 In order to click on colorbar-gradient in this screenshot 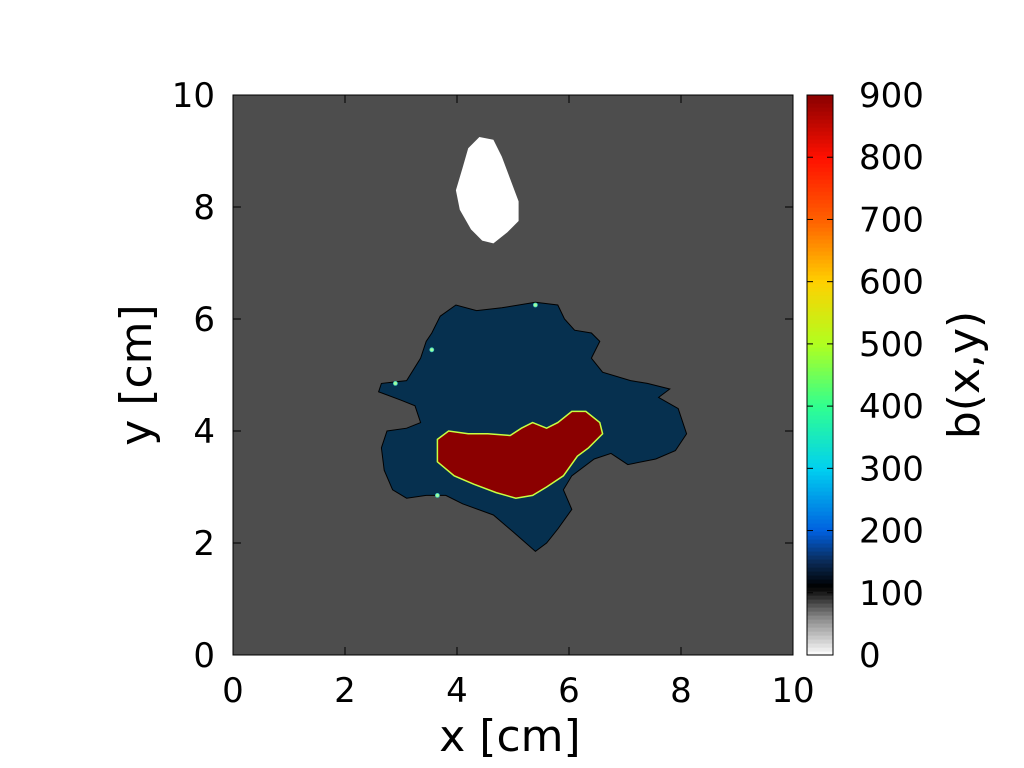, I will do `click(820, 375)`.